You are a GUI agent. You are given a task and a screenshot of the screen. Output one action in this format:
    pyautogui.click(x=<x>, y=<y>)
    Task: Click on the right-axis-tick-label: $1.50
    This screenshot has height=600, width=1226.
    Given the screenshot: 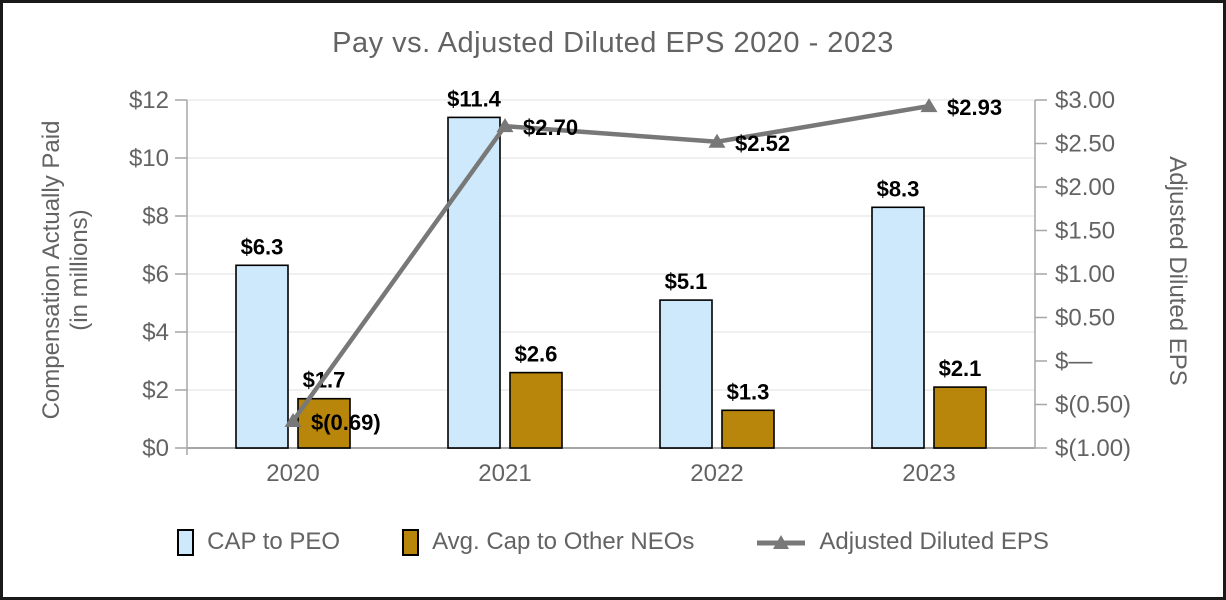 What is the action you would take?
    pyautogui.click(x=1085, y=231)
    